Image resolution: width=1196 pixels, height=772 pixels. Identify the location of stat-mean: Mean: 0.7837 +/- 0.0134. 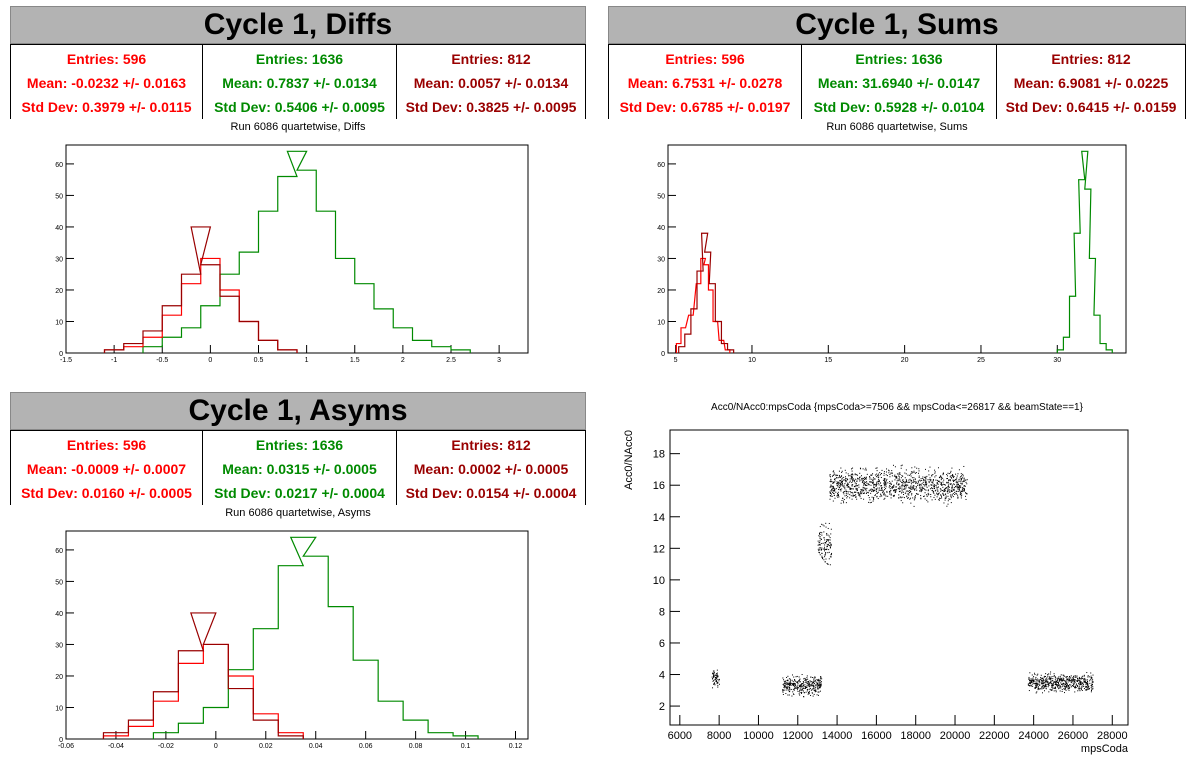
(299, 83).